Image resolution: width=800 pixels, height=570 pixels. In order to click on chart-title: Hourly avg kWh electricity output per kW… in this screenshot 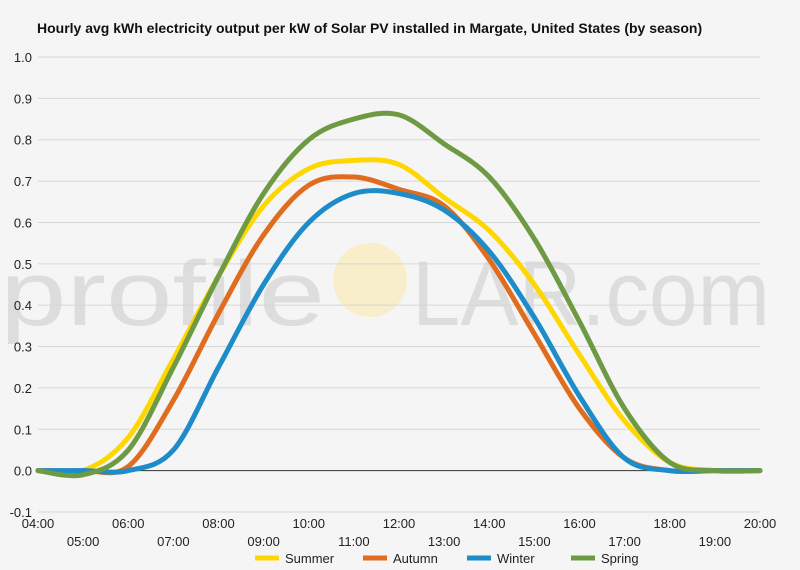, I will do `click(369, 28)`.